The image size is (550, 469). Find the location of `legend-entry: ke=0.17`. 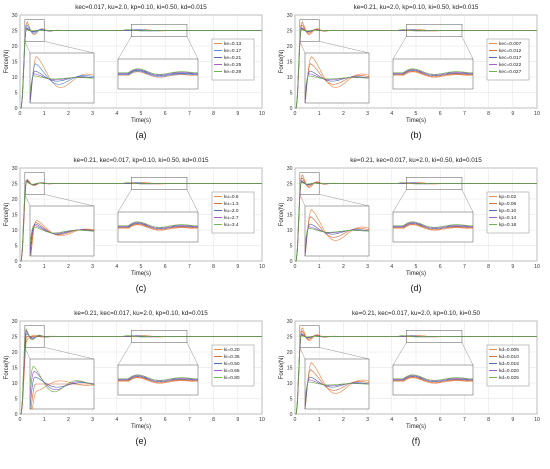

legend-entry: ke=0.17 is located at coordinates (233, 51).